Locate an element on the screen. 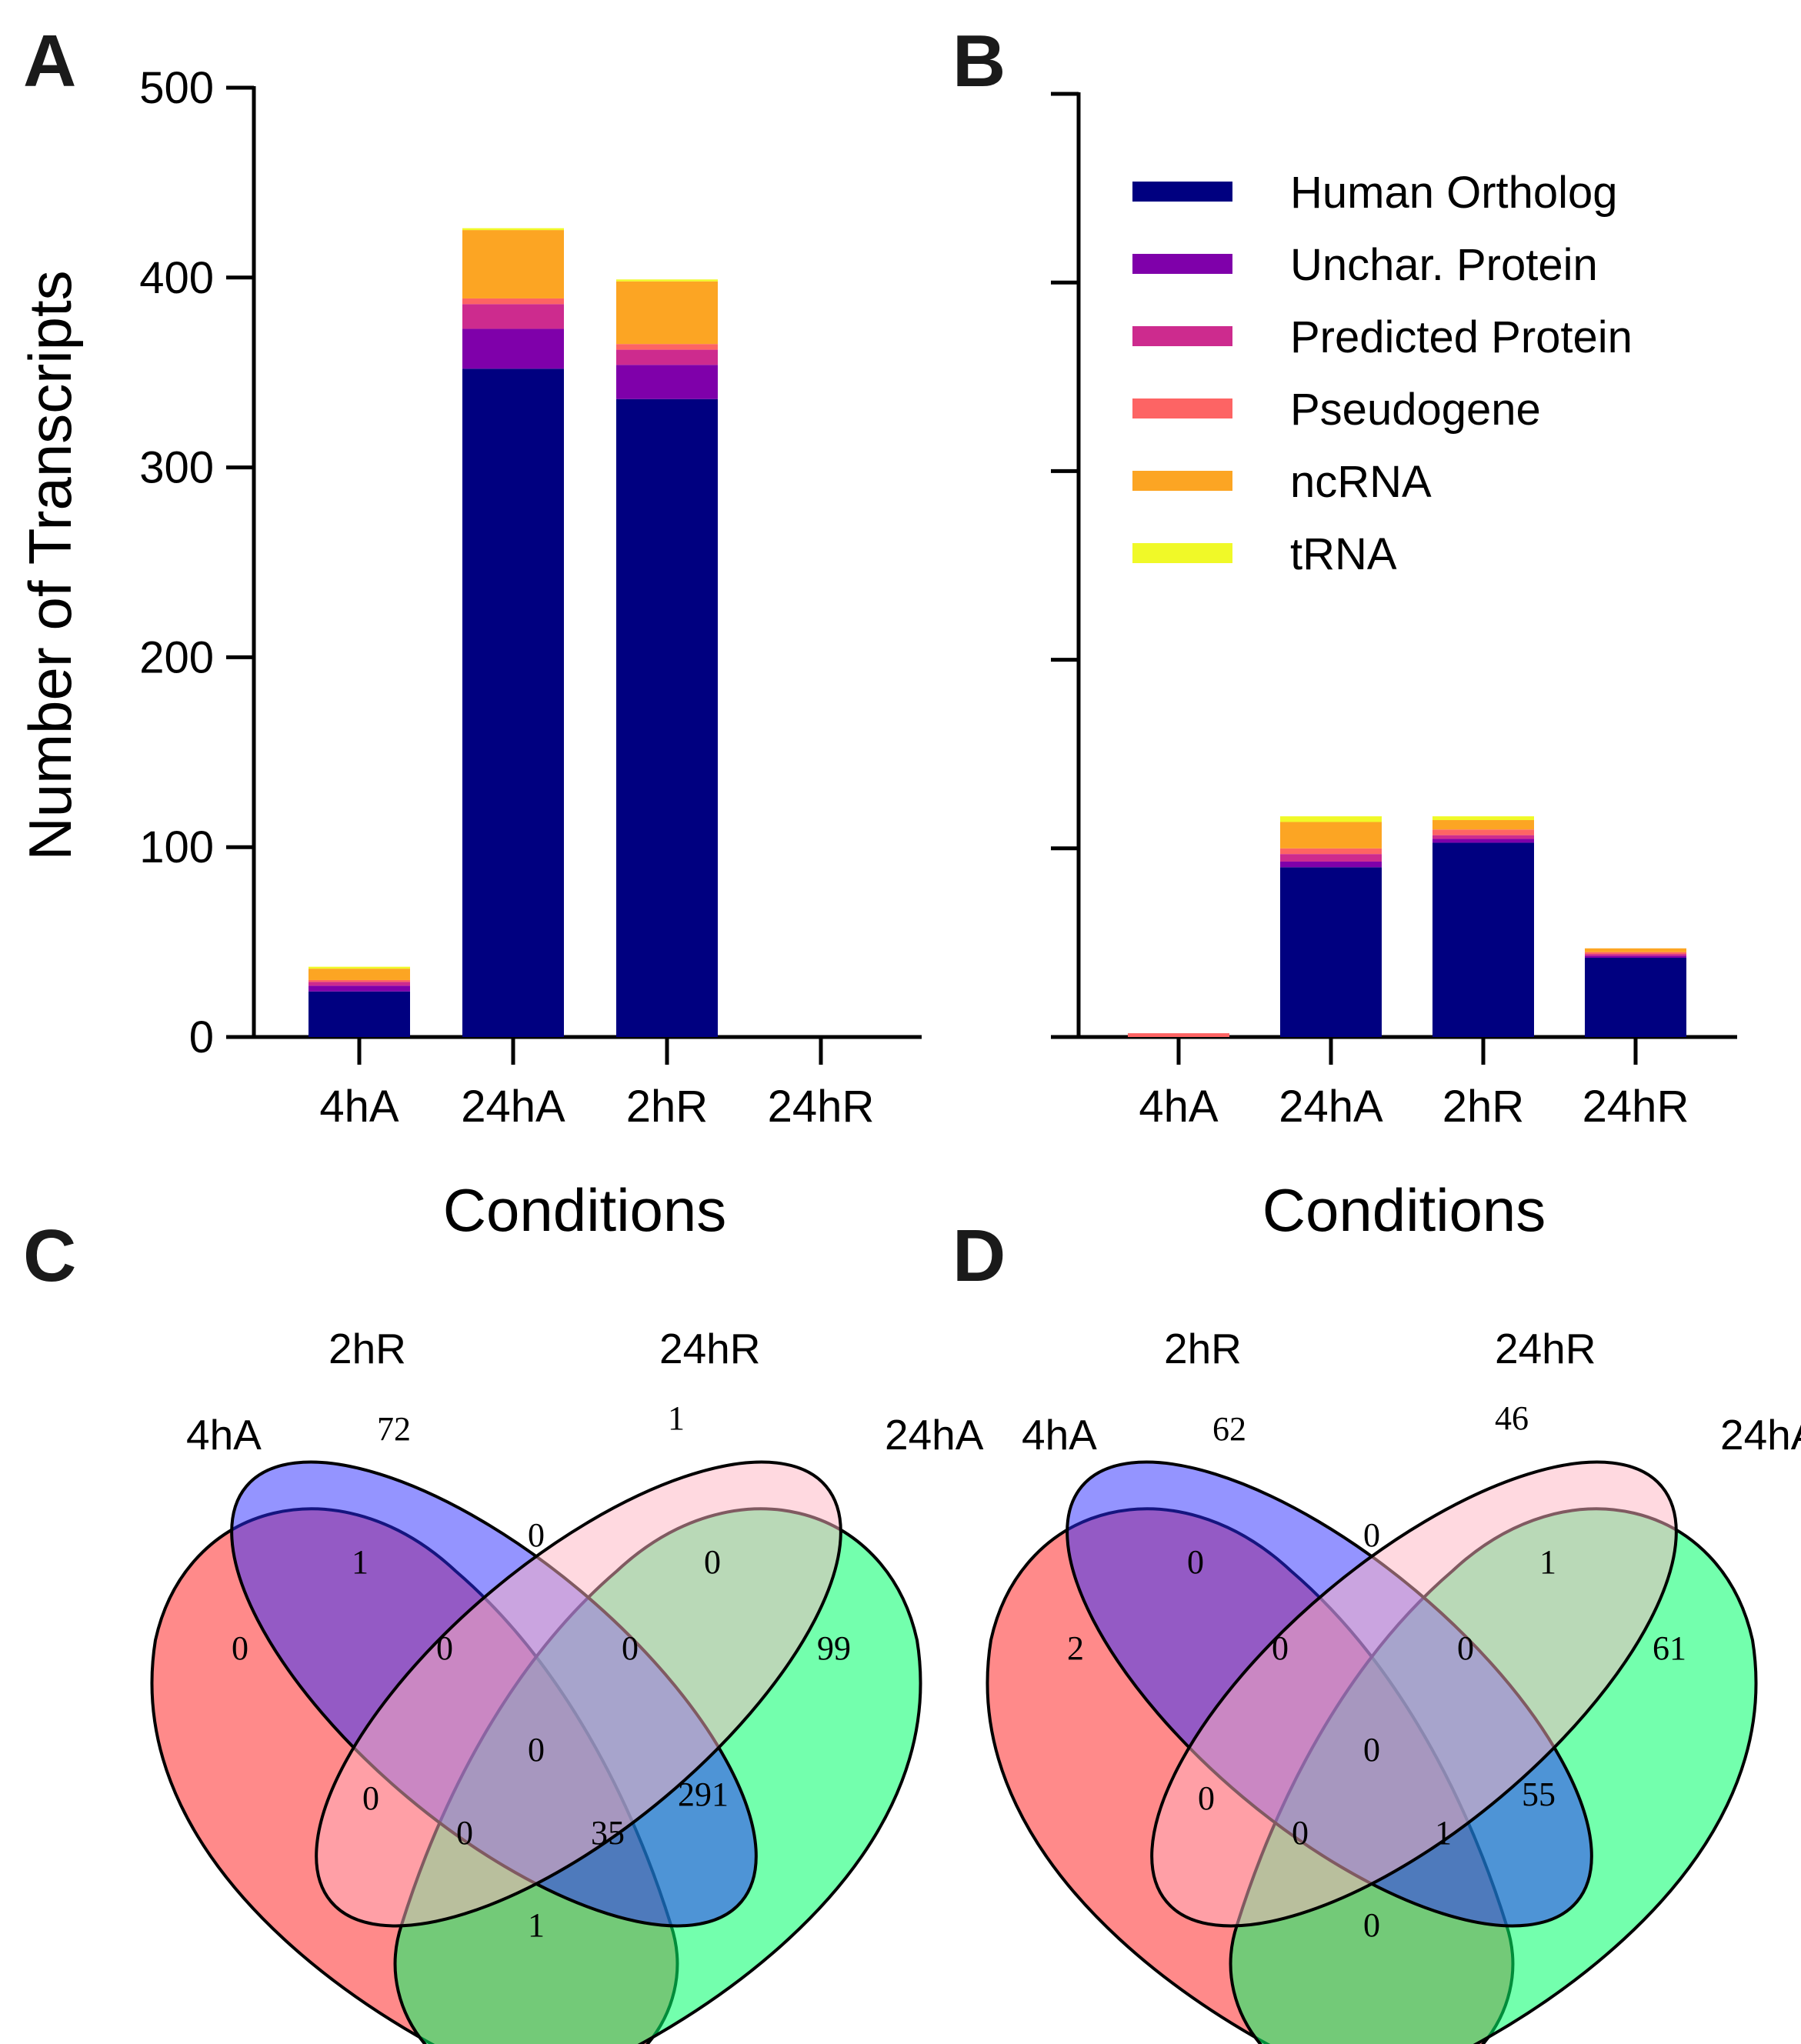 The image size is (1801, 2044). panel-c-count-2hr: 72 is located at coordinates (394, 1429).